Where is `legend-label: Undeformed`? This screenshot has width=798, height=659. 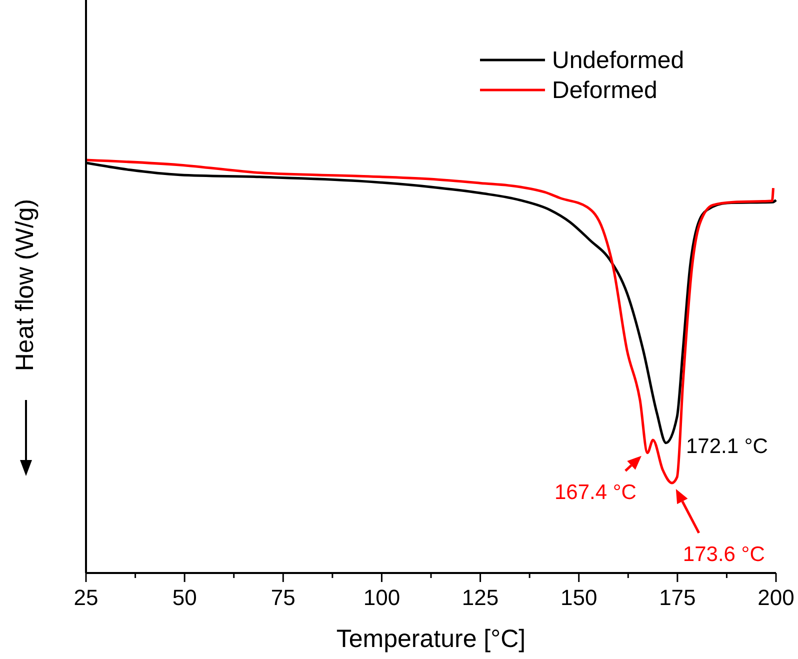 legend-label: Undeformed is located at coordinates (618, 60).